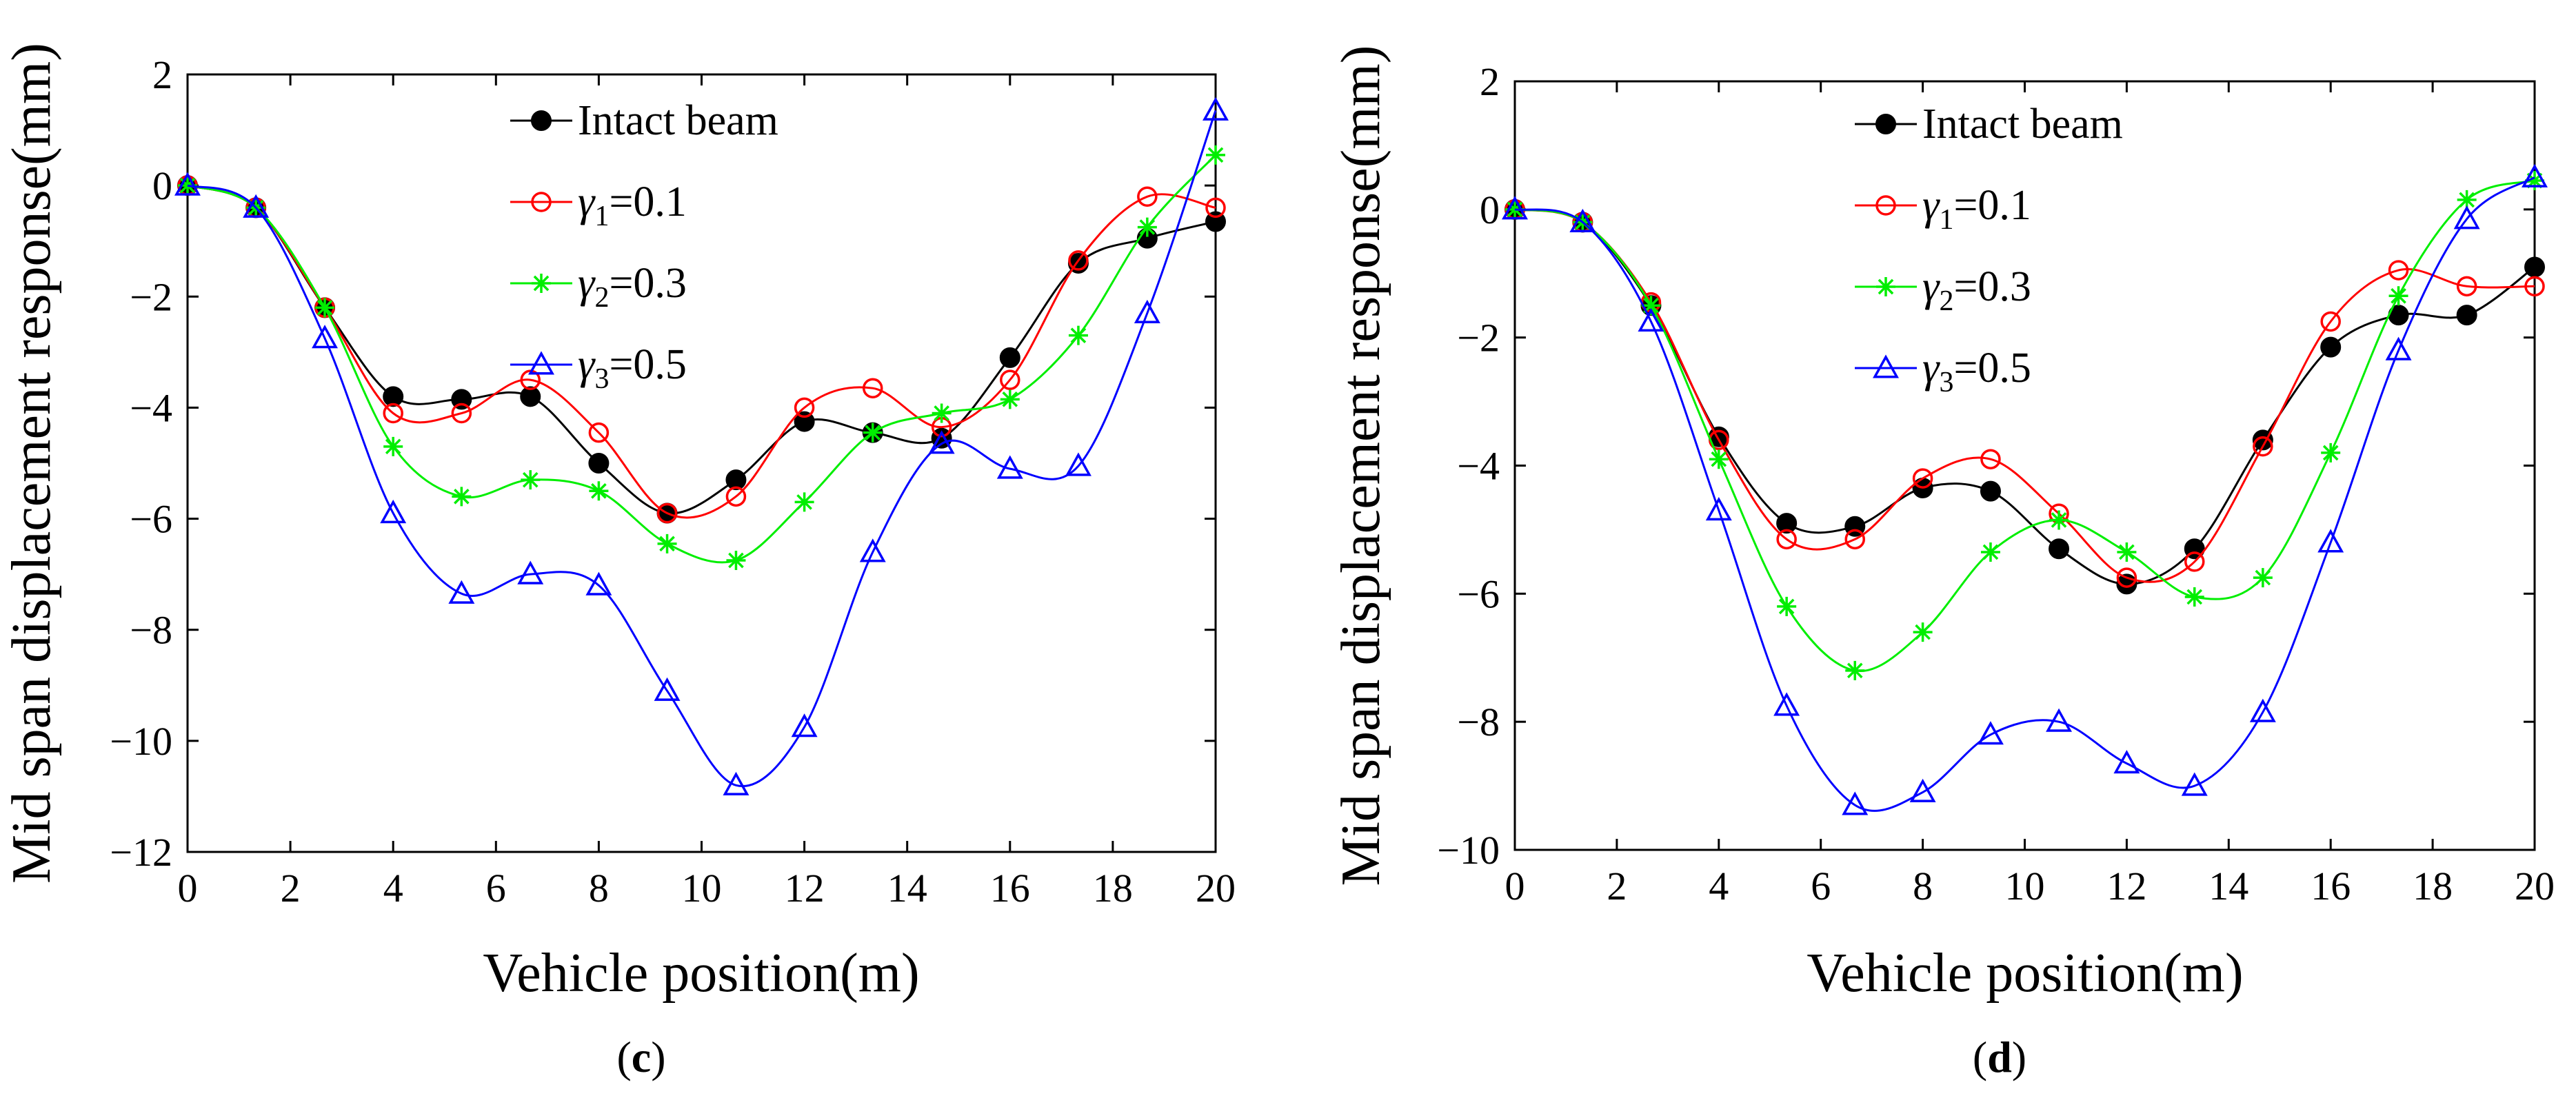  Describe the element at coordinates (1490, 81) in the screenshot. I see `y-tick-label: 2` at that location.